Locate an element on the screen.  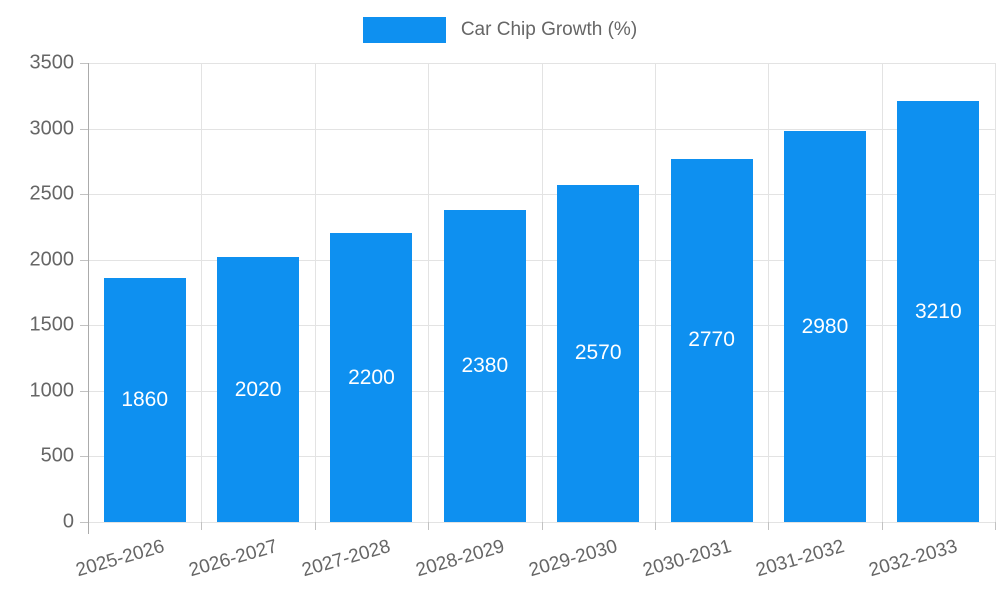
bar-value-label: 2020 is located at coordinates (258, 389).